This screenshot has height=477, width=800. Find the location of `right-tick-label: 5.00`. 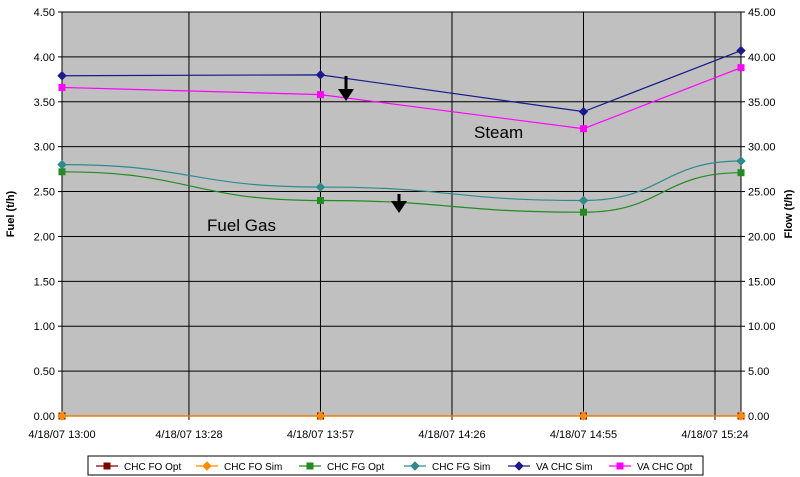

right-tick-label: 5.00 is located at coordinates (758, 372).